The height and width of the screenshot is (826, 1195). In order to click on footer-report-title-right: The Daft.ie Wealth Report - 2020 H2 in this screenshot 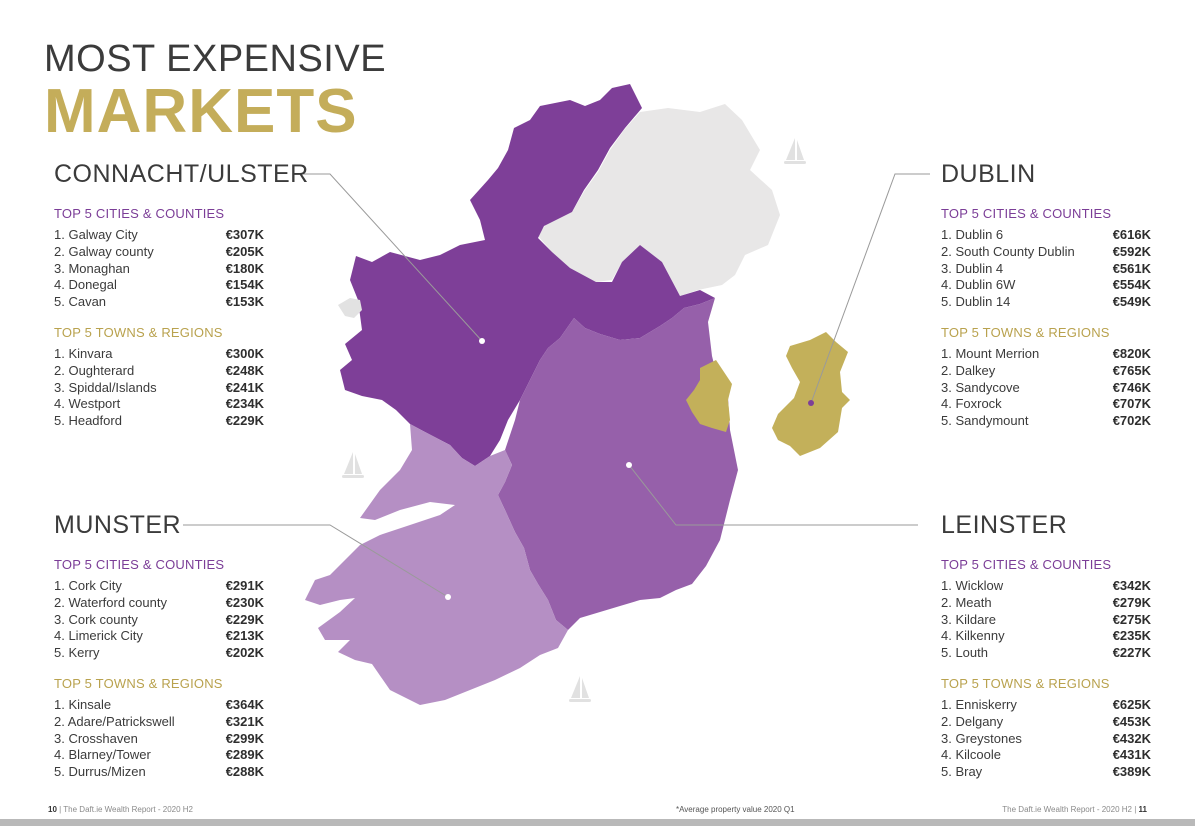, I will do `click(1067, 809)`.